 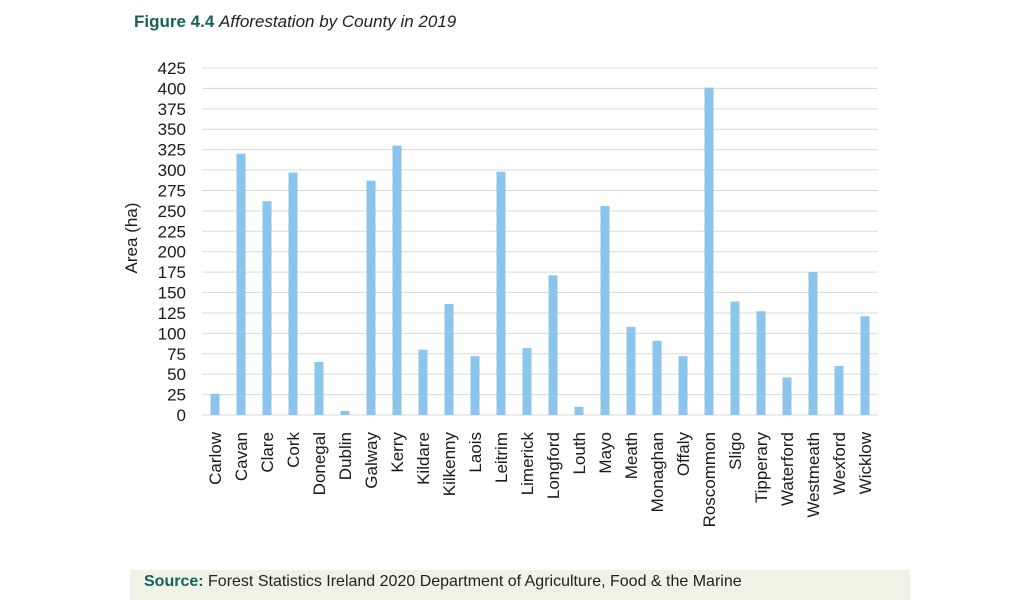 What do you see at coordinates (172, 68) in the screenshot?
I see `y-tick-label: 425` at bounding box center [172, 68].